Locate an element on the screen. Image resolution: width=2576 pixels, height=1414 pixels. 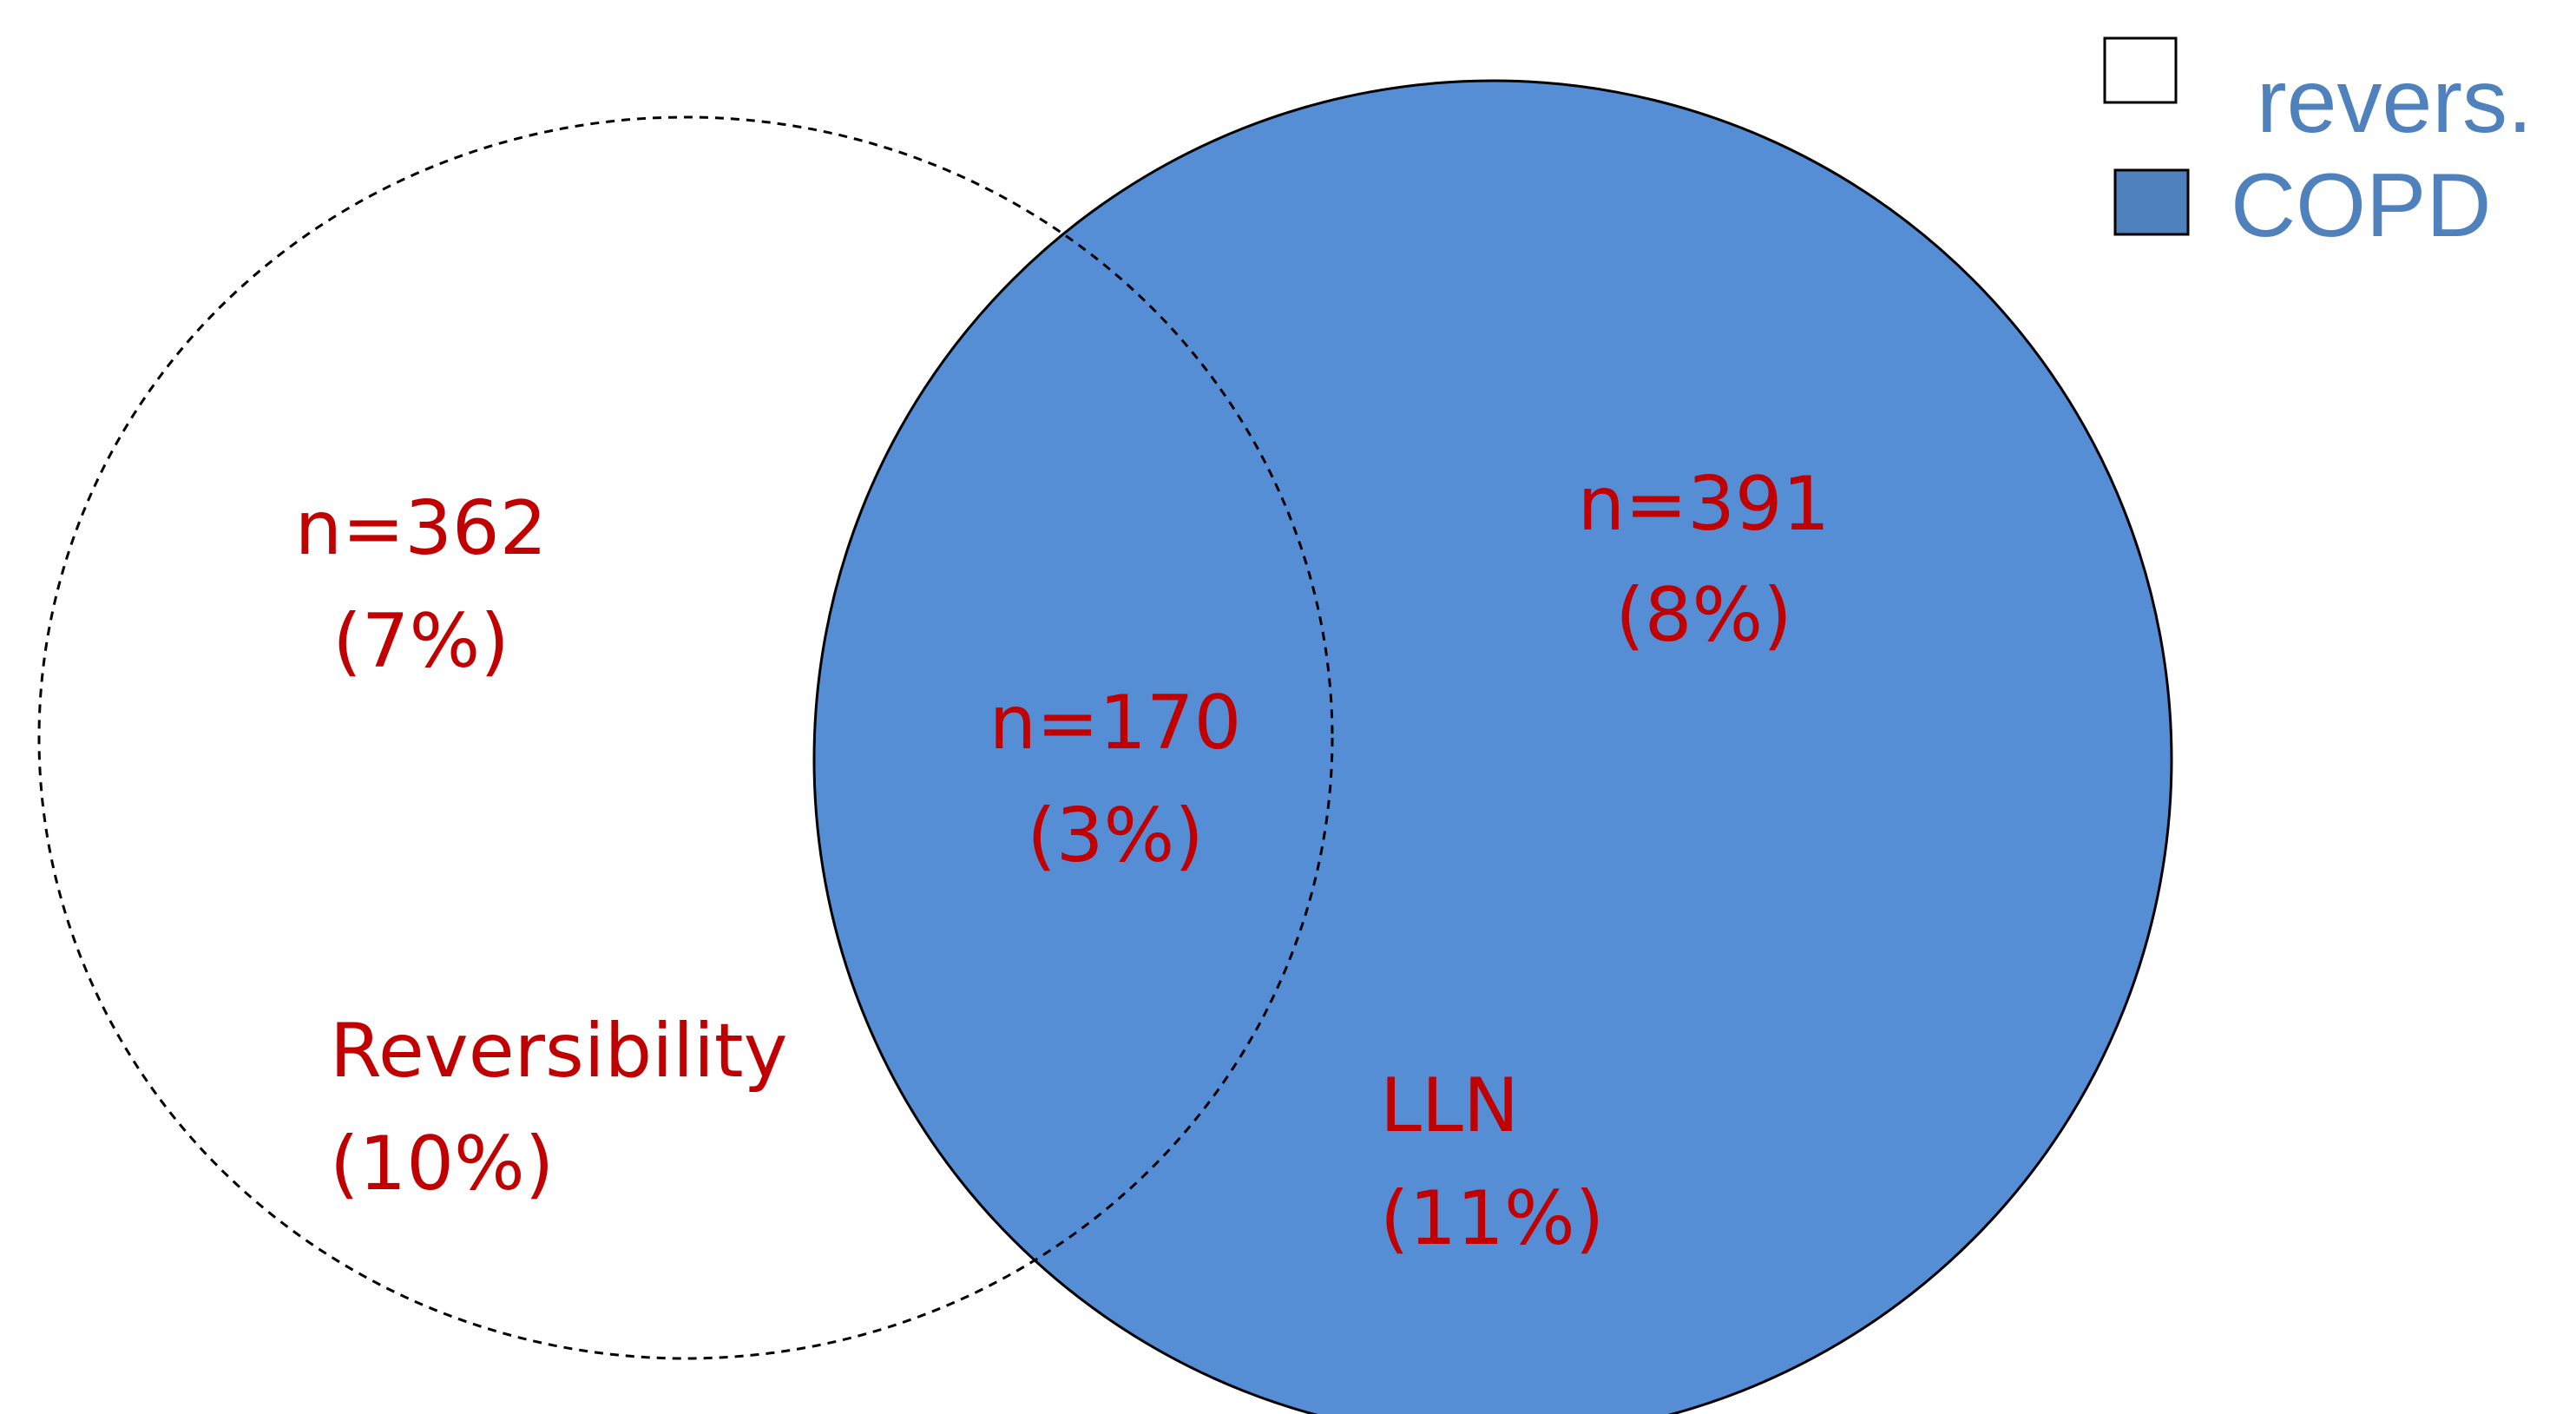
legend: revers. COPD is located at coordinates (2318, 146).